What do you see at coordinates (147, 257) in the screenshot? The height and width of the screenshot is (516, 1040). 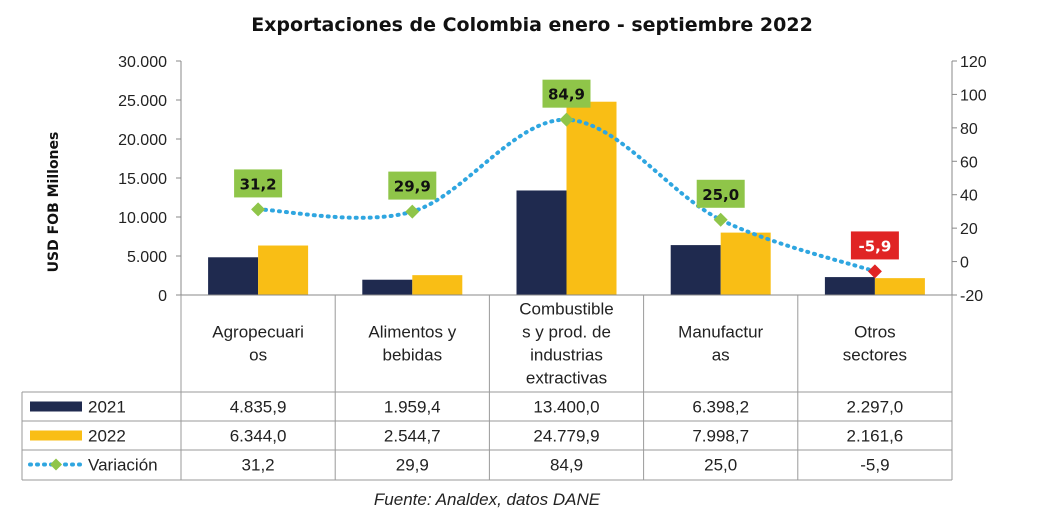 I see `y-tick-label: 5.000` at bounding box center [147, 257].